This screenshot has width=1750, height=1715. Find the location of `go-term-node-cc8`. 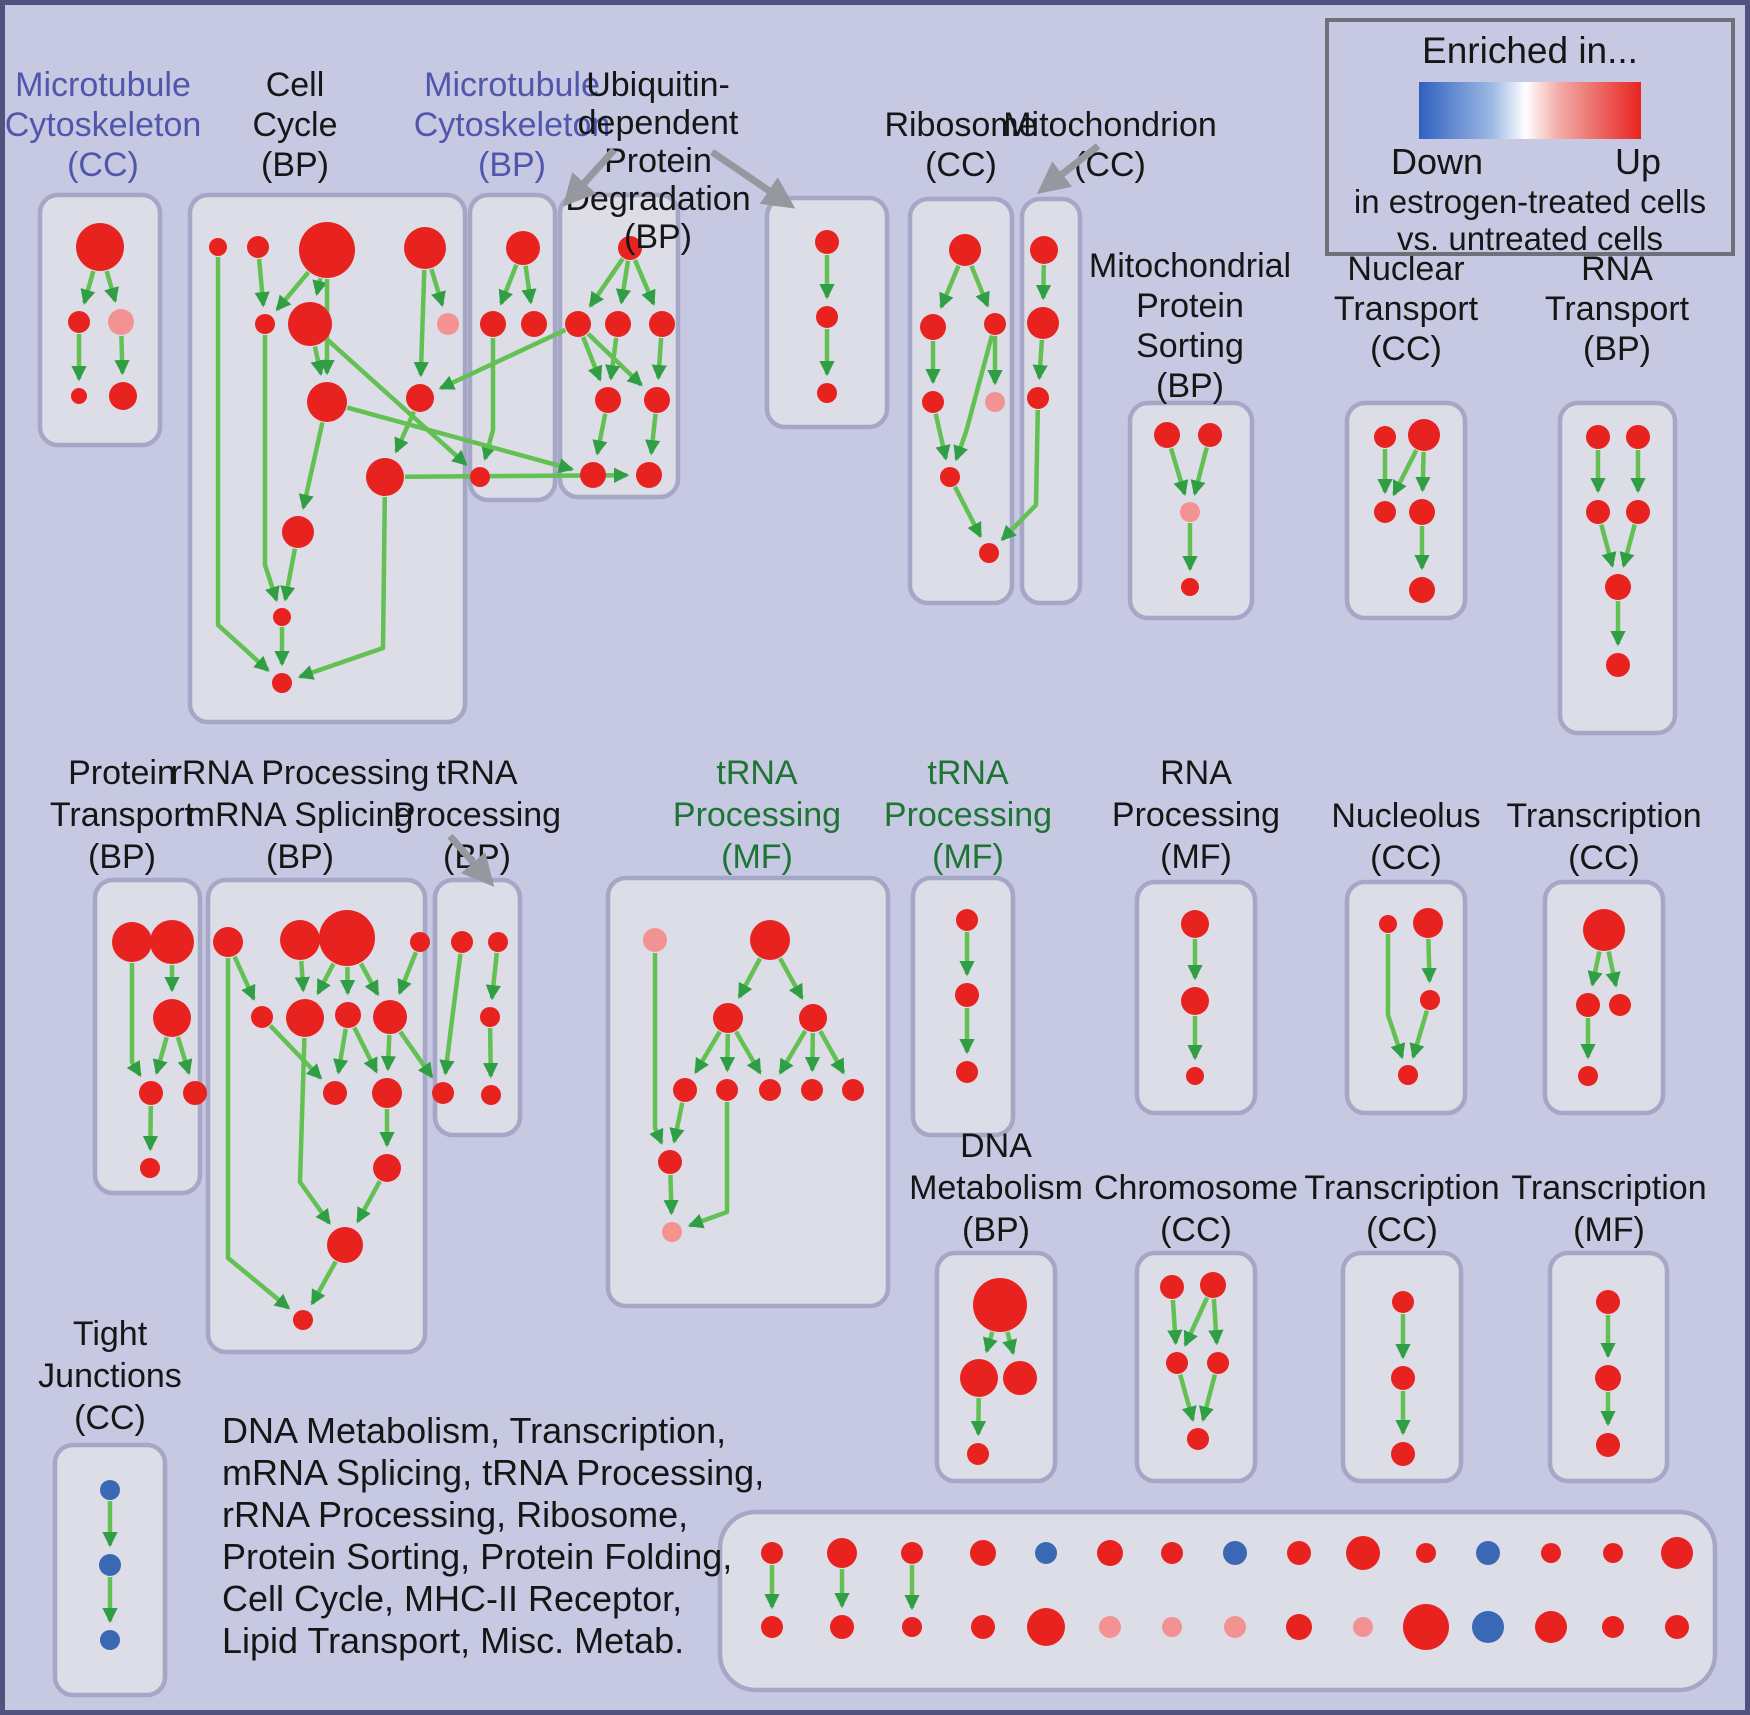

go-term-node-cc8 is located at coordinates (327, 402).